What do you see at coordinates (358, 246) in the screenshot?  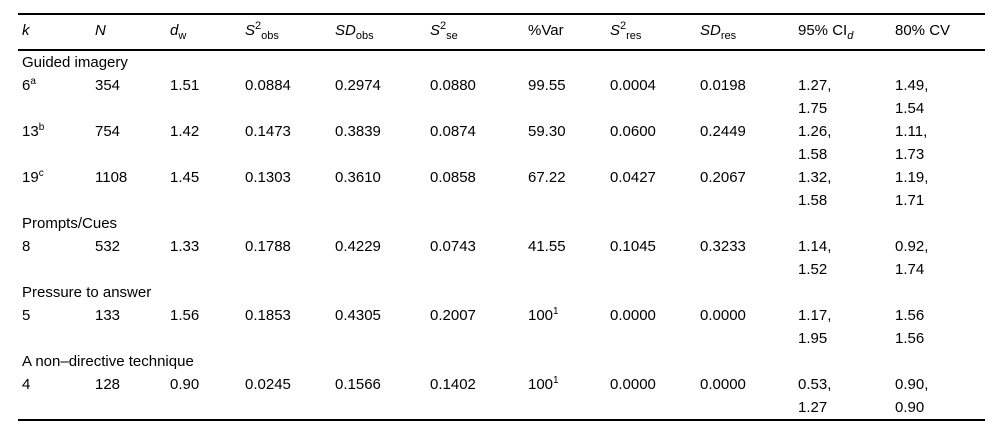 I see `cell-sdobs: 0.4229` at bounding box center [358, 246].